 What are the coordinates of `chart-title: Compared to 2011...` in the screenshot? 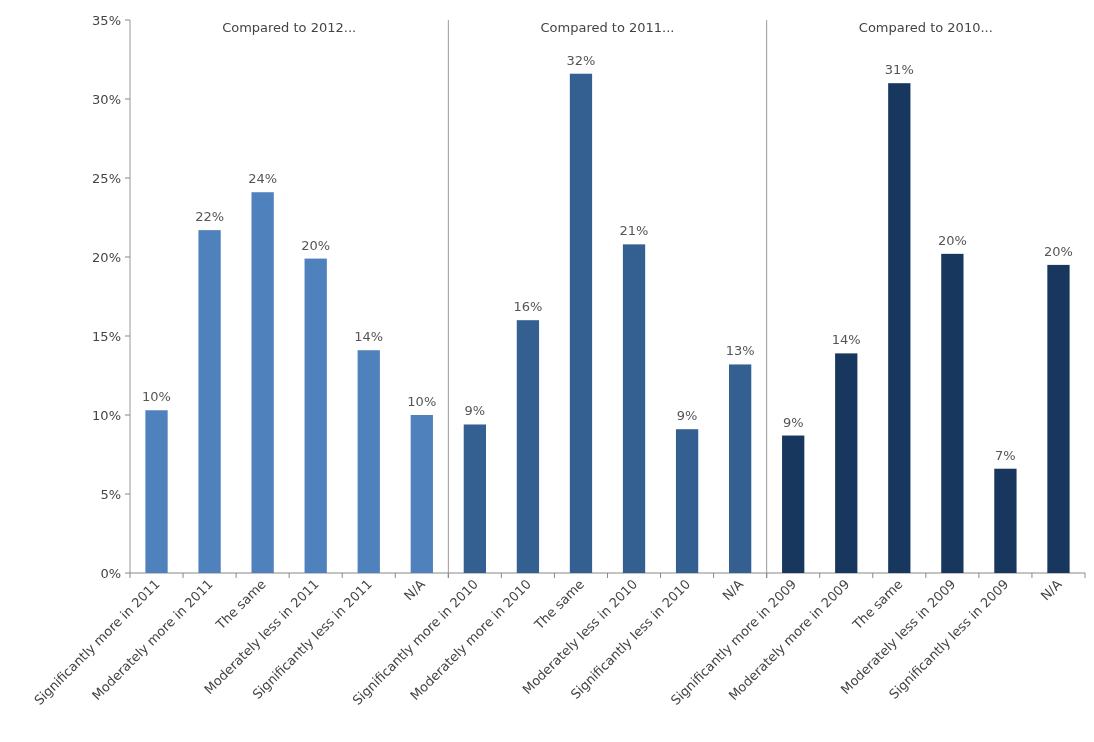 It's located at (607, 27).